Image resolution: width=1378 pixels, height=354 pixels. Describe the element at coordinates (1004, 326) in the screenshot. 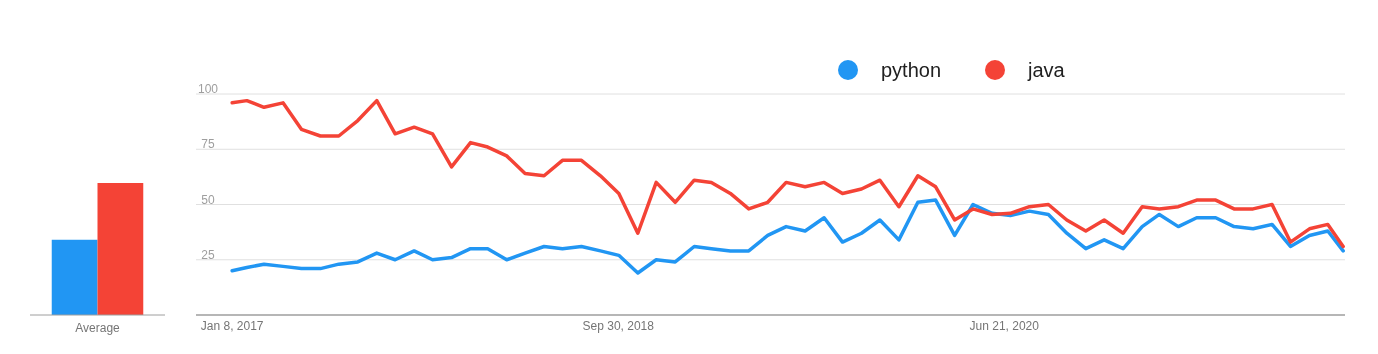

I see `x-tick-label: Jun 21, 2020` at that location.